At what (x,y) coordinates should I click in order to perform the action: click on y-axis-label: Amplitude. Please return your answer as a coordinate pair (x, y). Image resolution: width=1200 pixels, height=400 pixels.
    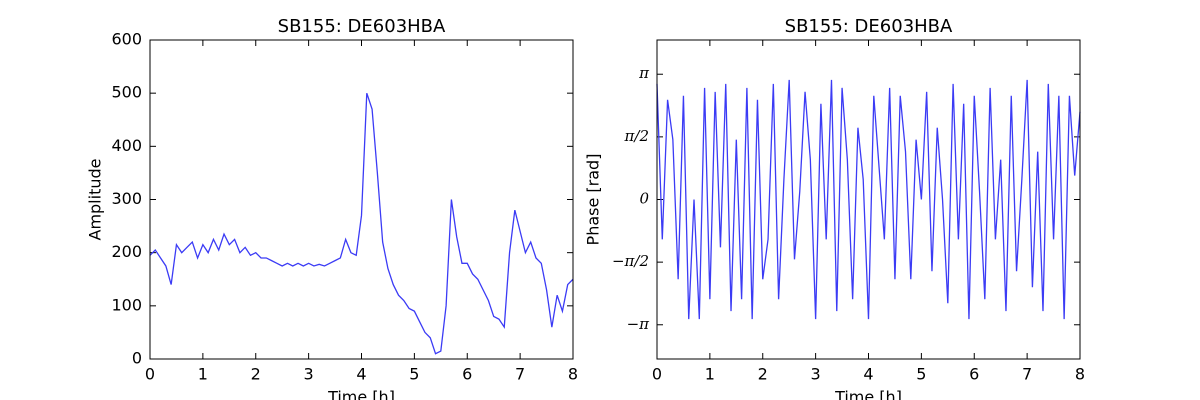
    Looking at the image, I should click on (95, 200).